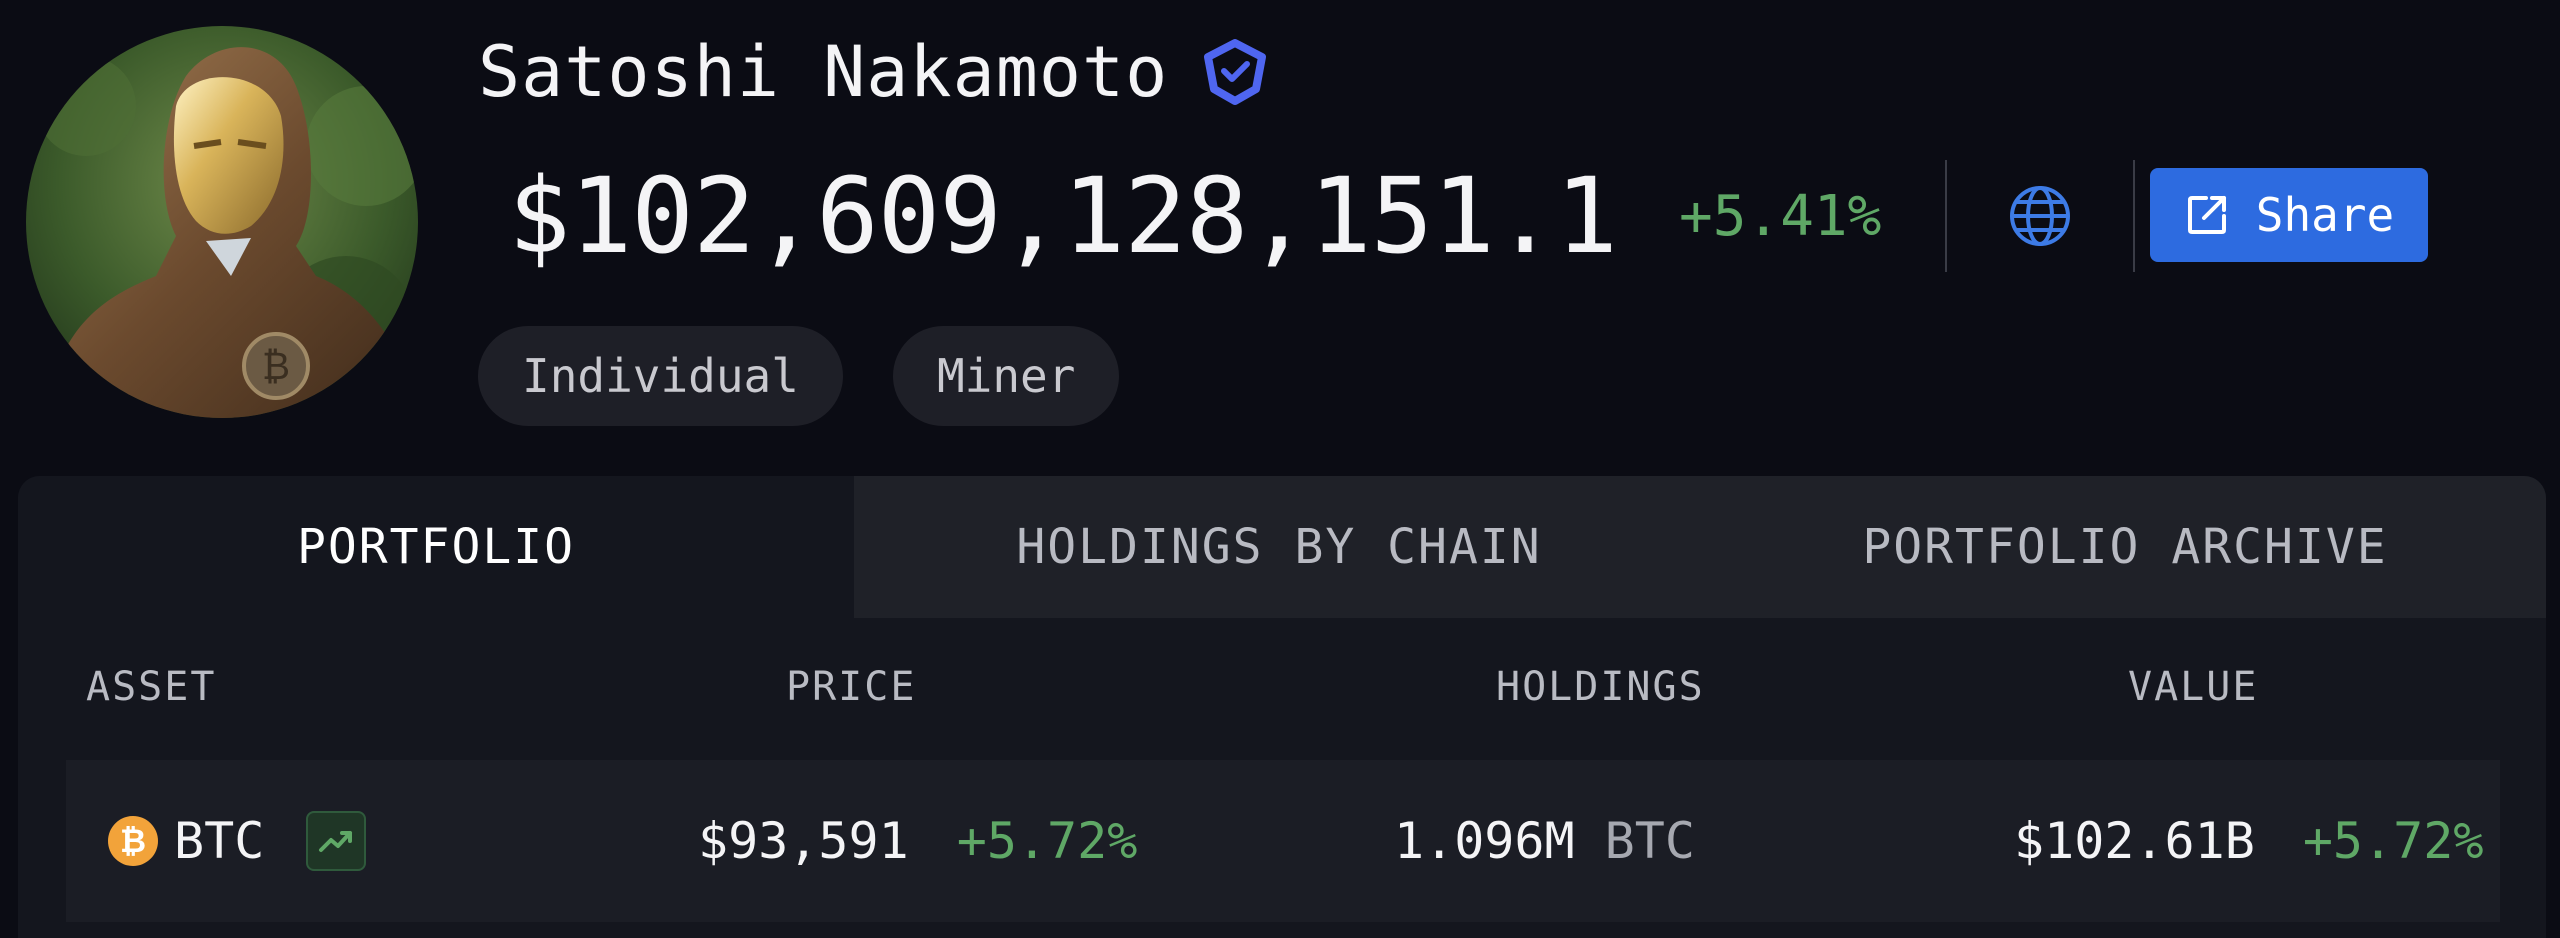 The image size is (2560, 938). I want to click on holding-value: $102.61B, so click(2134, 841).